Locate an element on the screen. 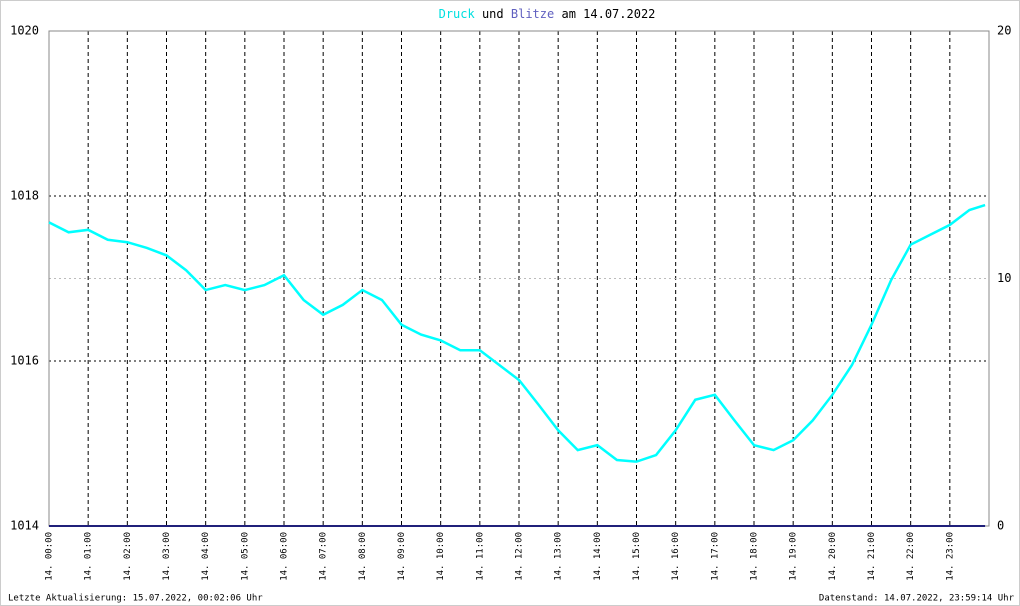  title-date: am 14.07.2022 is located at coordinates (608, 14).